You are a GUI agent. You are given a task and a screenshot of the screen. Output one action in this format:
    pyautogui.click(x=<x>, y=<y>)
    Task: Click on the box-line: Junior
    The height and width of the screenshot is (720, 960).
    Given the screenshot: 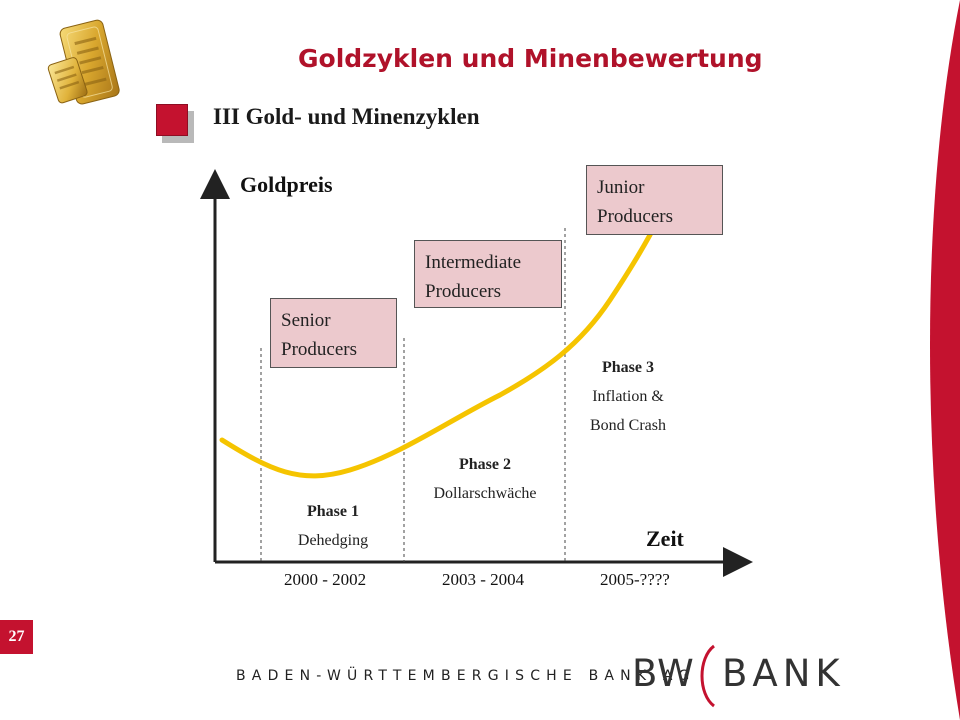 What is the action you would take?
    pyautogui.click(x=621, y=187)
    